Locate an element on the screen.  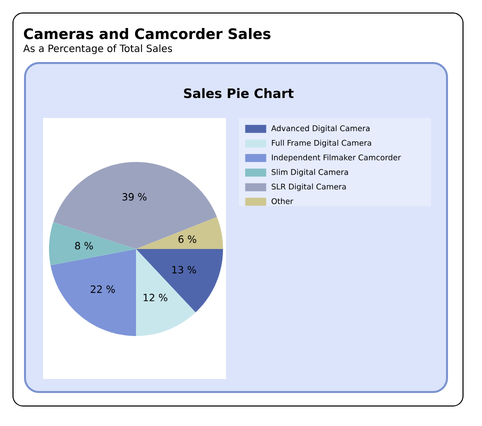
data-label: 39 % is located at coordinates (134, 197).